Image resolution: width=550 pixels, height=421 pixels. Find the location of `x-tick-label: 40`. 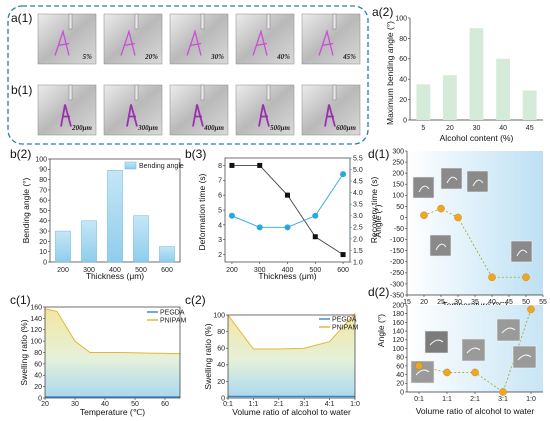

x-tick-label: 40 is located at coordinates (503, 128).